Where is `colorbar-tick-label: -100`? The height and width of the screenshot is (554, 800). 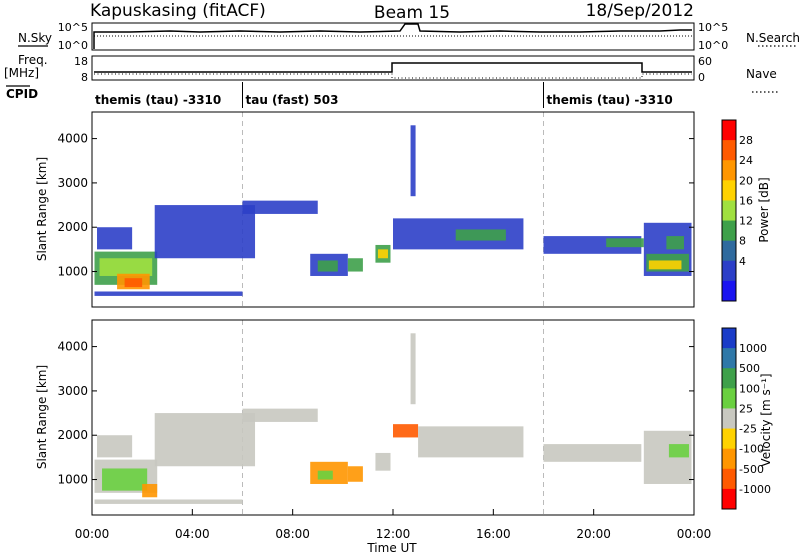 colorbar-tick-label: -100 is located at coordinates (751, 449).